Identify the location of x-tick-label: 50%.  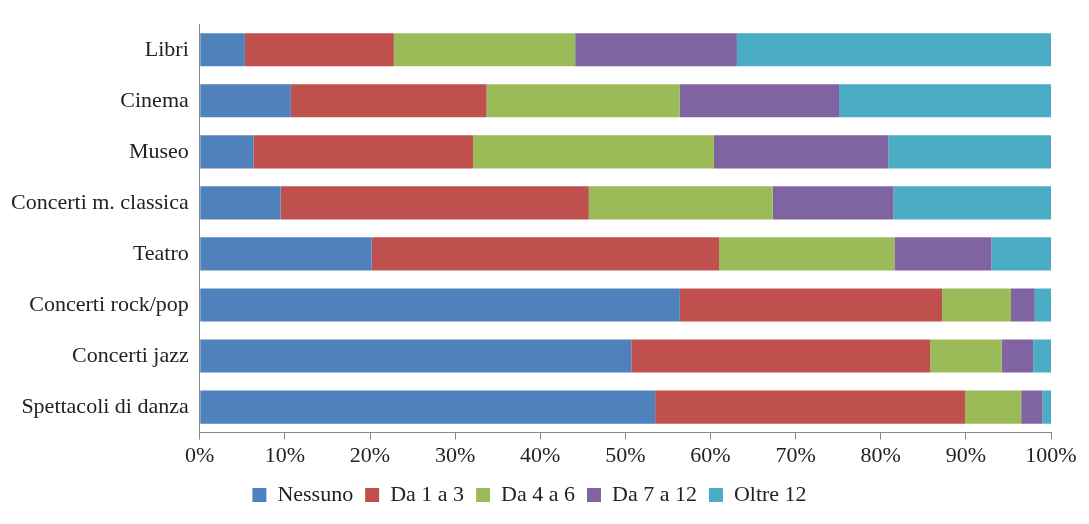
(625, 454).